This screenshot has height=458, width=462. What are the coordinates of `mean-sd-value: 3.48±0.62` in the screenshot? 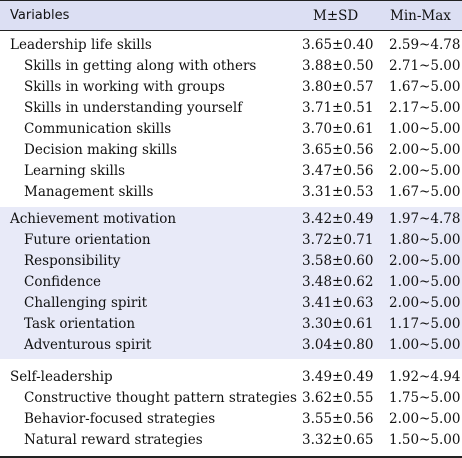 It's located at (338, 282).